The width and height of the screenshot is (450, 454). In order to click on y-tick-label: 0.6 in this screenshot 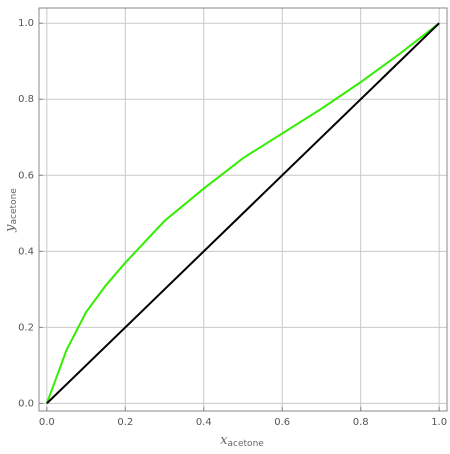, I will do `click(26, 175)`.